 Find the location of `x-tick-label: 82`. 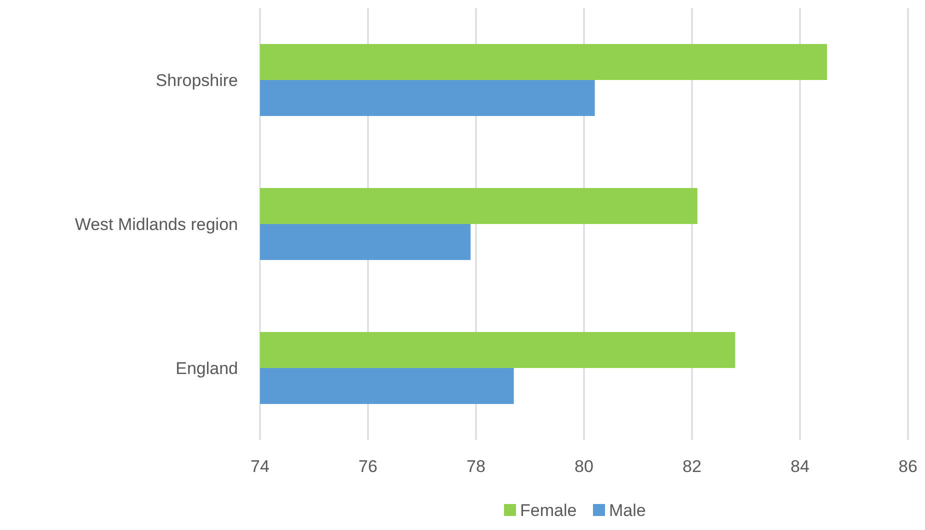

x-tick-label: 82 is located at coordinates (692, 466).